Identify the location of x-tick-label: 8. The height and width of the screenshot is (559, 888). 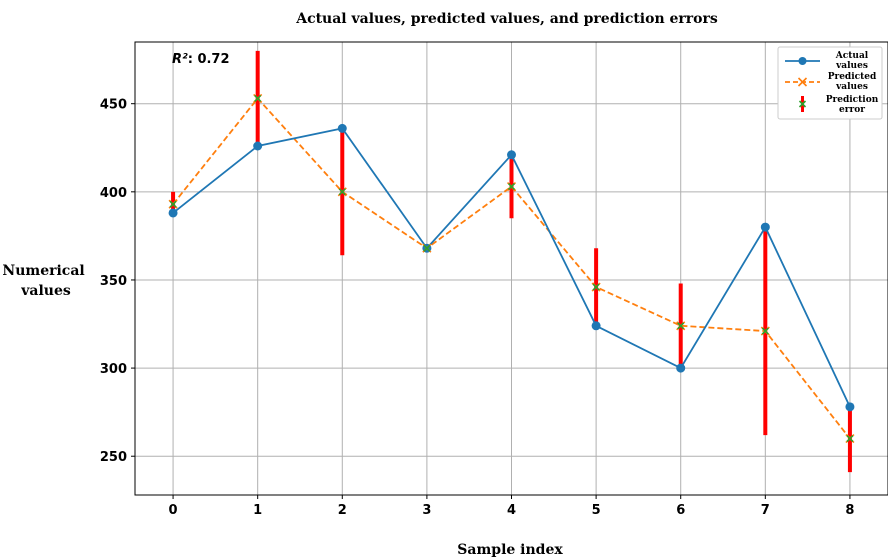
(849, 510).